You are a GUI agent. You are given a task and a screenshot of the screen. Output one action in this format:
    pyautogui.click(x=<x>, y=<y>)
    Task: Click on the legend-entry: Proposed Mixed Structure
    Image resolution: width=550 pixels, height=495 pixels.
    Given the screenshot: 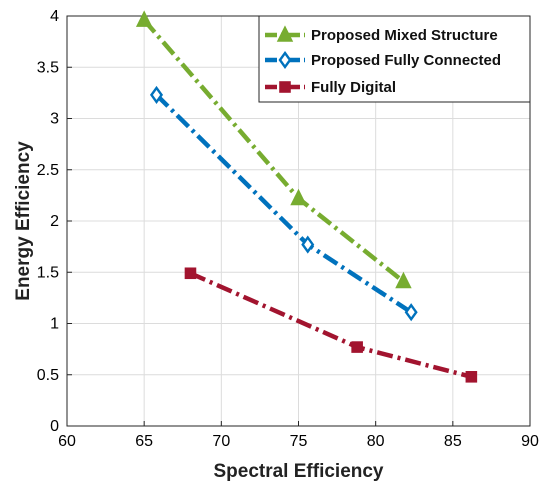 What is the action you would take?
    pyautogui.click(x=381, y=34)
    